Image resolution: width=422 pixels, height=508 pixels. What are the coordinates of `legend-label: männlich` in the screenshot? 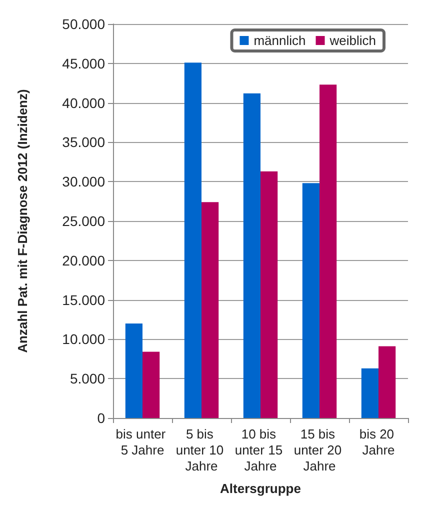 It's located at (280, 40).